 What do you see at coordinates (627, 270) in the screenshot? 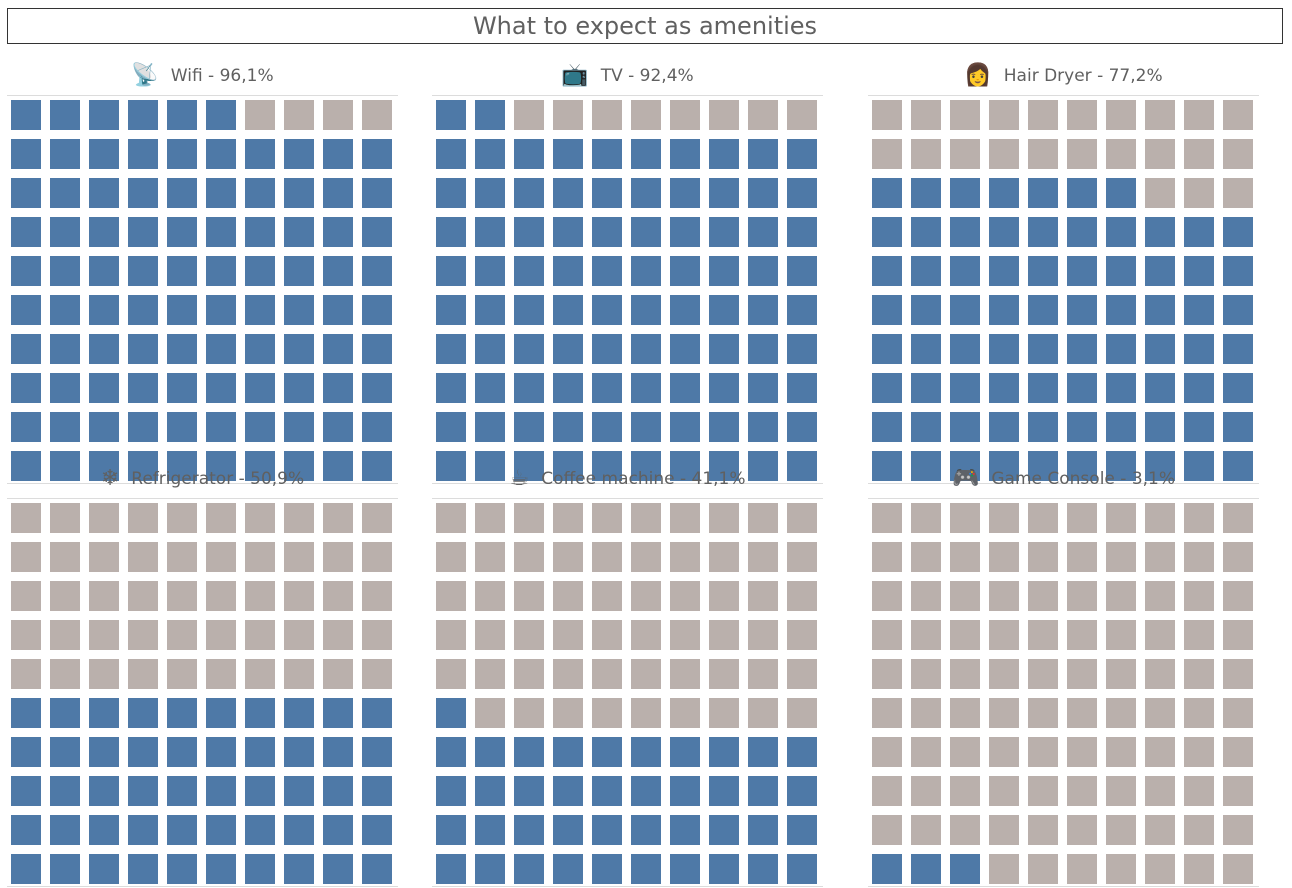
I see `waffle-panel: 📺 TV - 92,4%` at bounding box center [627, 270].